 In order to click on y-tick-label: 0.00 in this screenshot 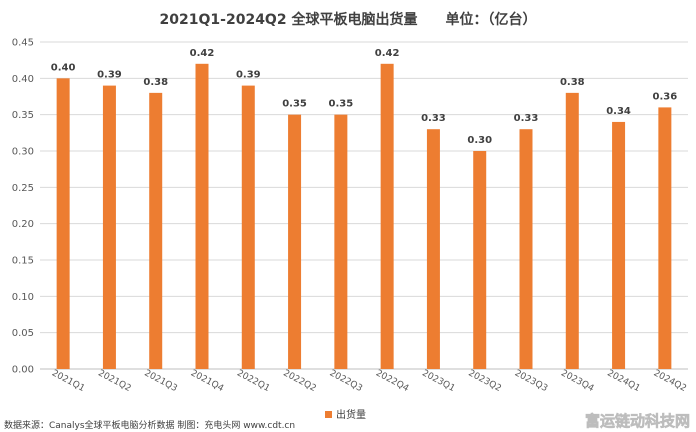, I will do `click(23, 370)`.